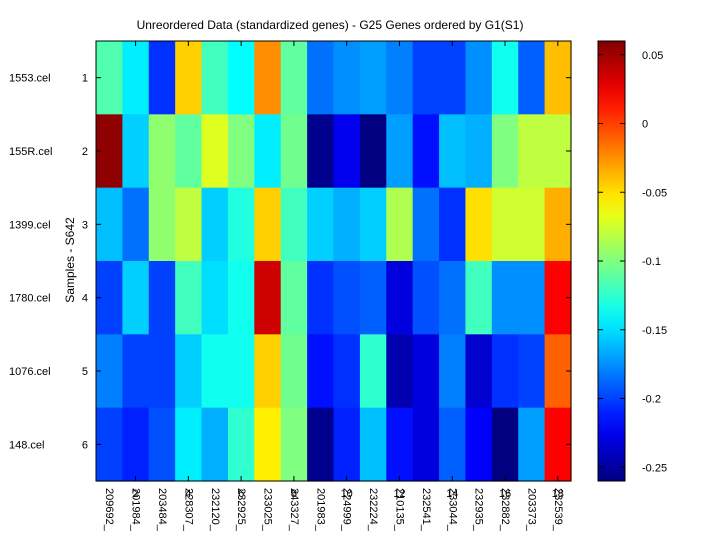 The width and height of the screenshot is (720, 540). I want to click on x-tick-label: 6, so click(241, 494).